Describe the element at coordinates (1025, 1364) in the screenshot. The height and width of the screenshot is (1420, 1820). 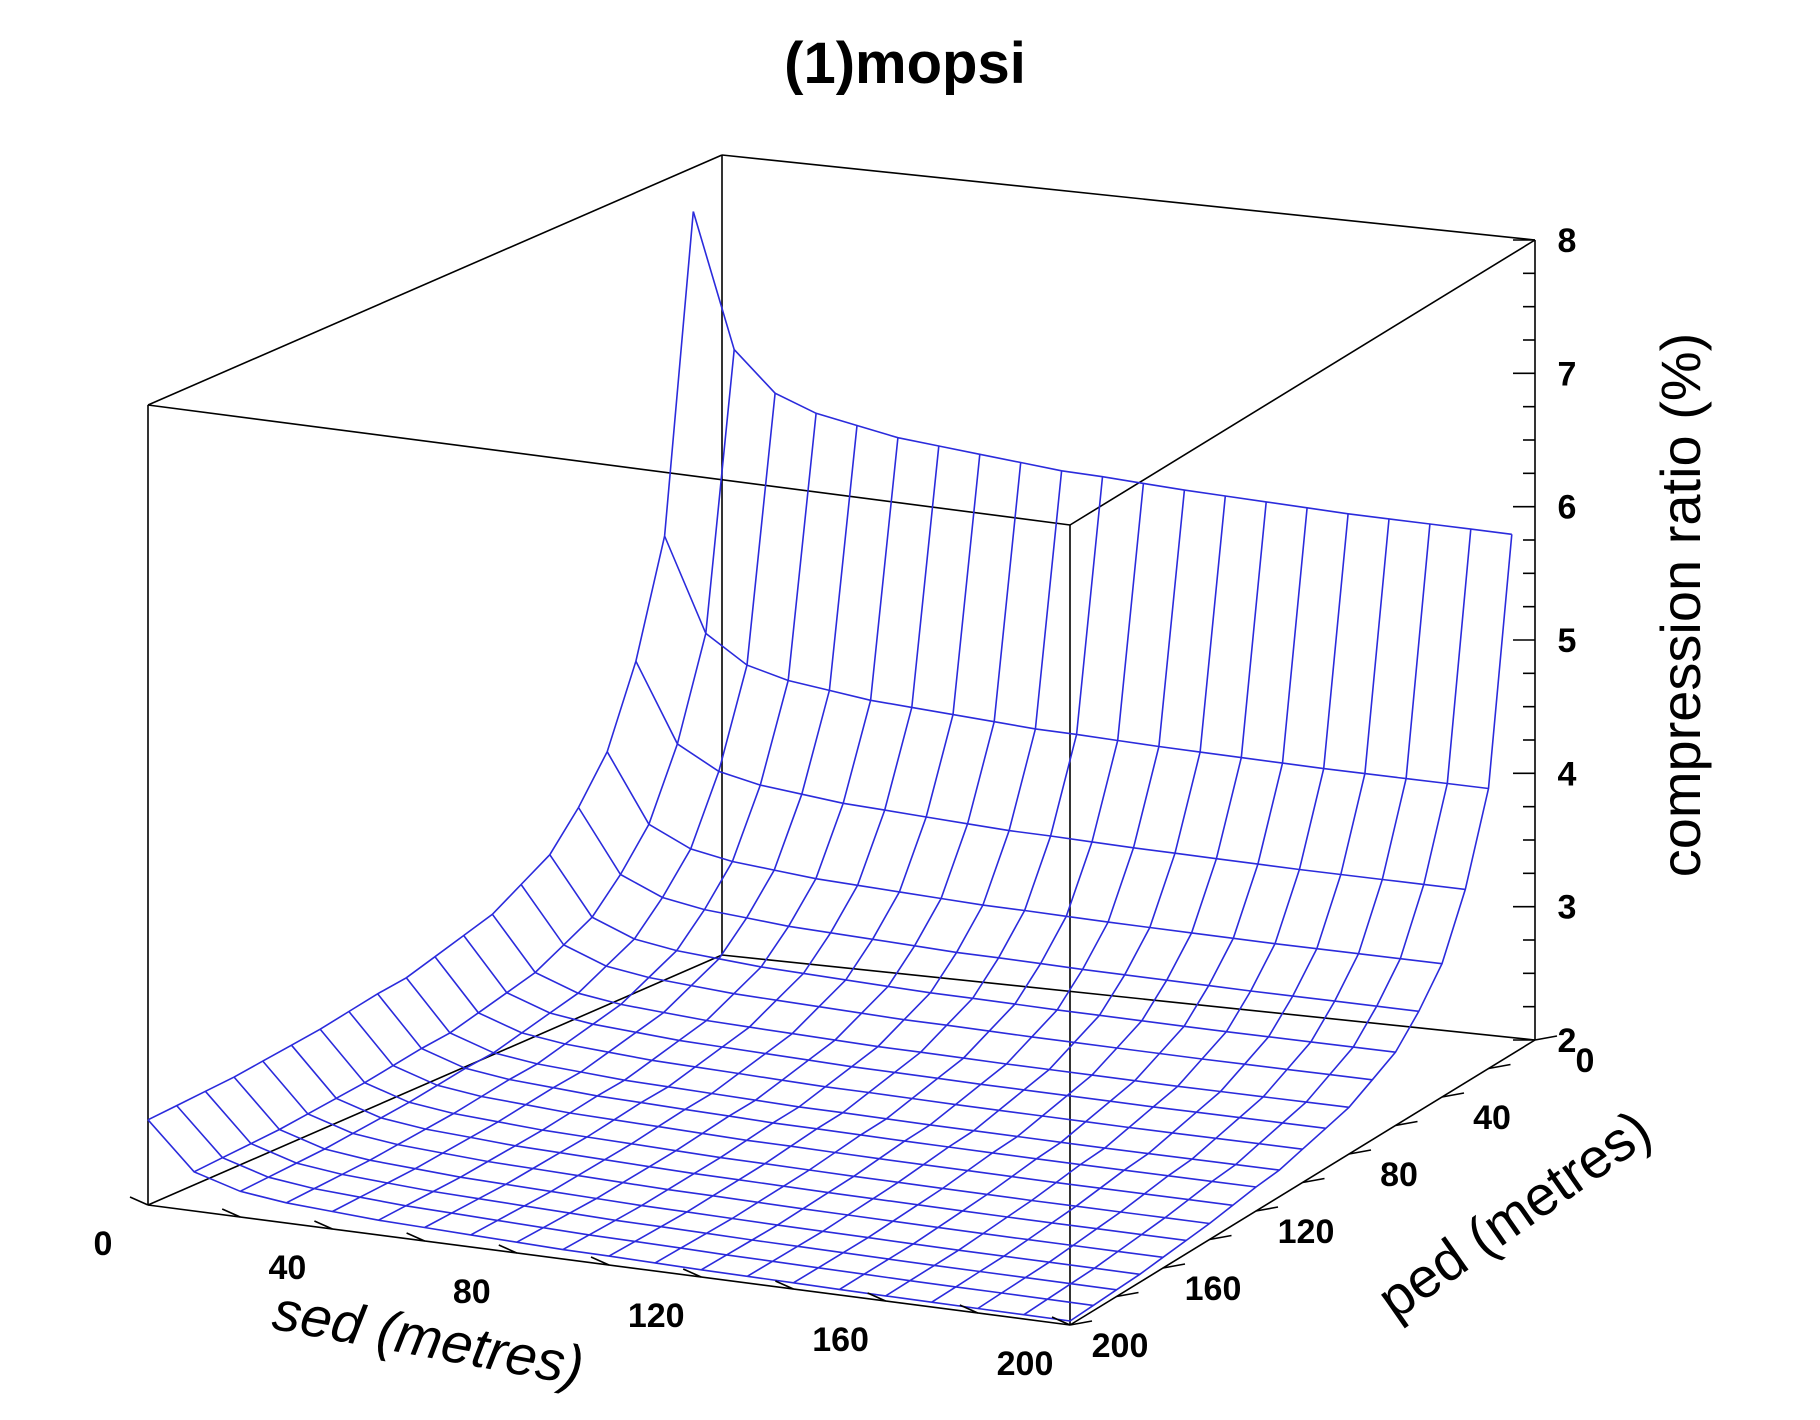
I see `x-tick-label: 200` at that location.